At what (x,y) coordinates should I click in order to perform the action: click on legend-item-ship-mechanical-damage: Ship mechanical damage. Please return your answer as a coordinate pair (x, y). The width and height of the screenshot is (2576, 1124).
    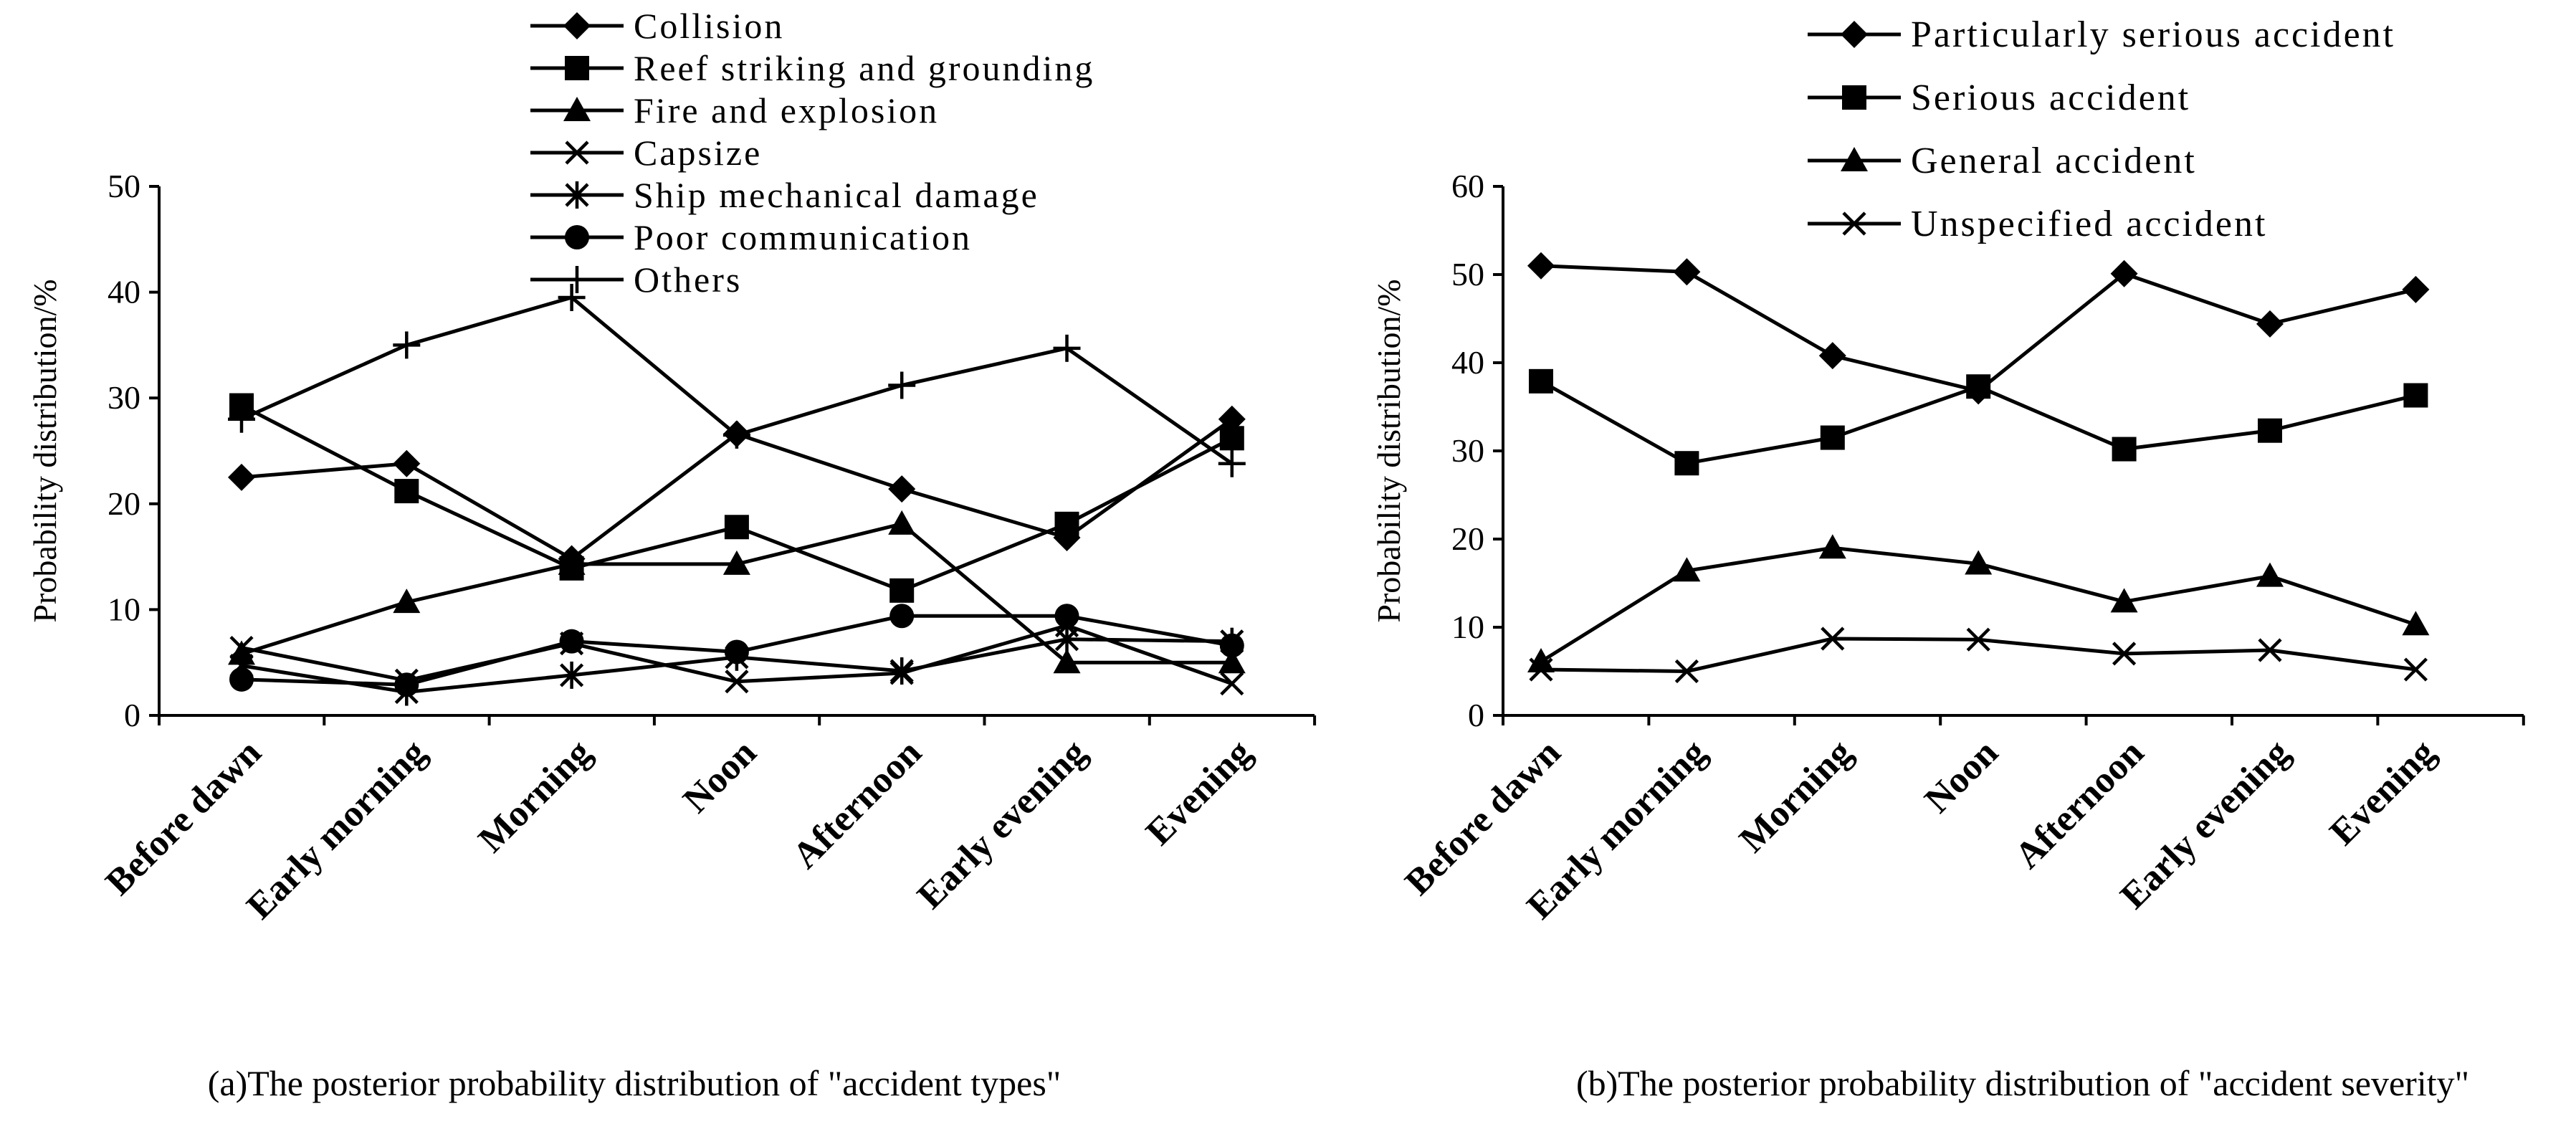
    Looking at the image, I should click on (784, 195).